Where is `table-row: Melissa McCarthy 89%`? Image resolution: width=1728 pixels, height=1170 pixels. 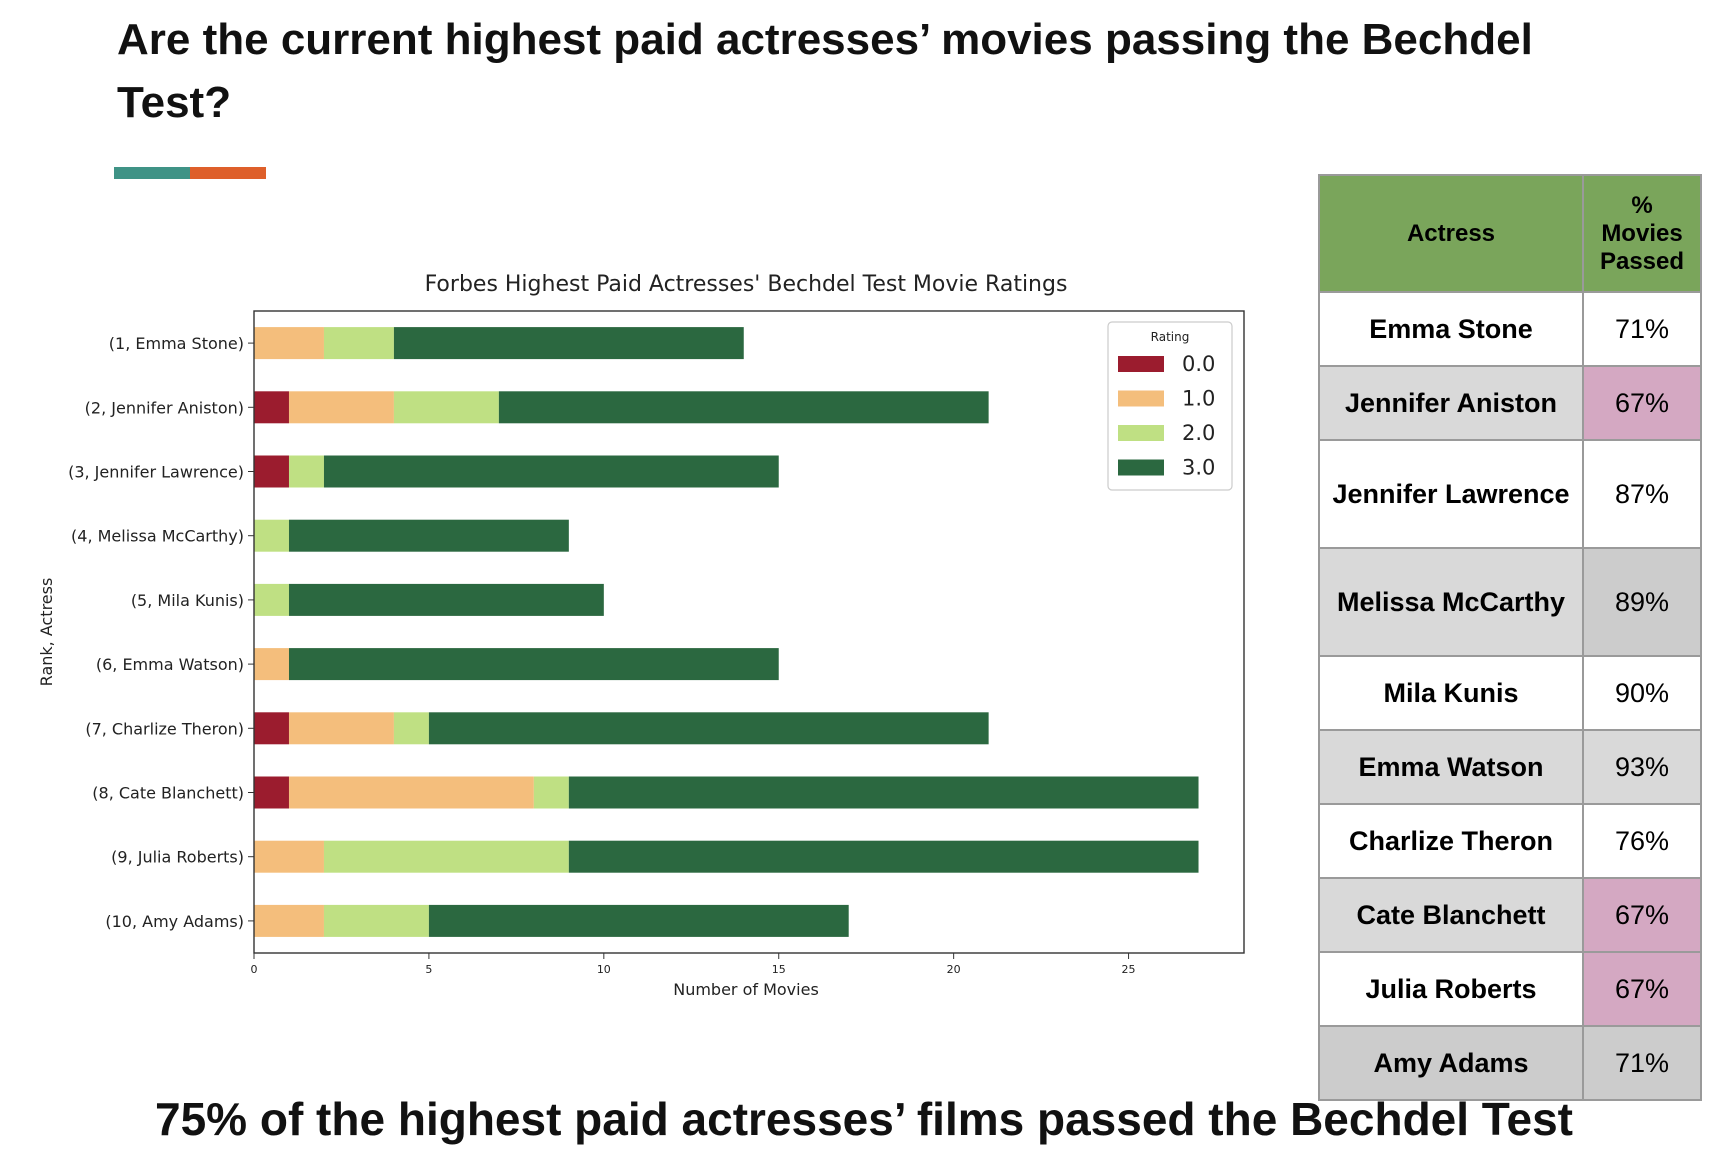
table-row: Melissa McCarthy 89% is located at coordinates (1510, 602).